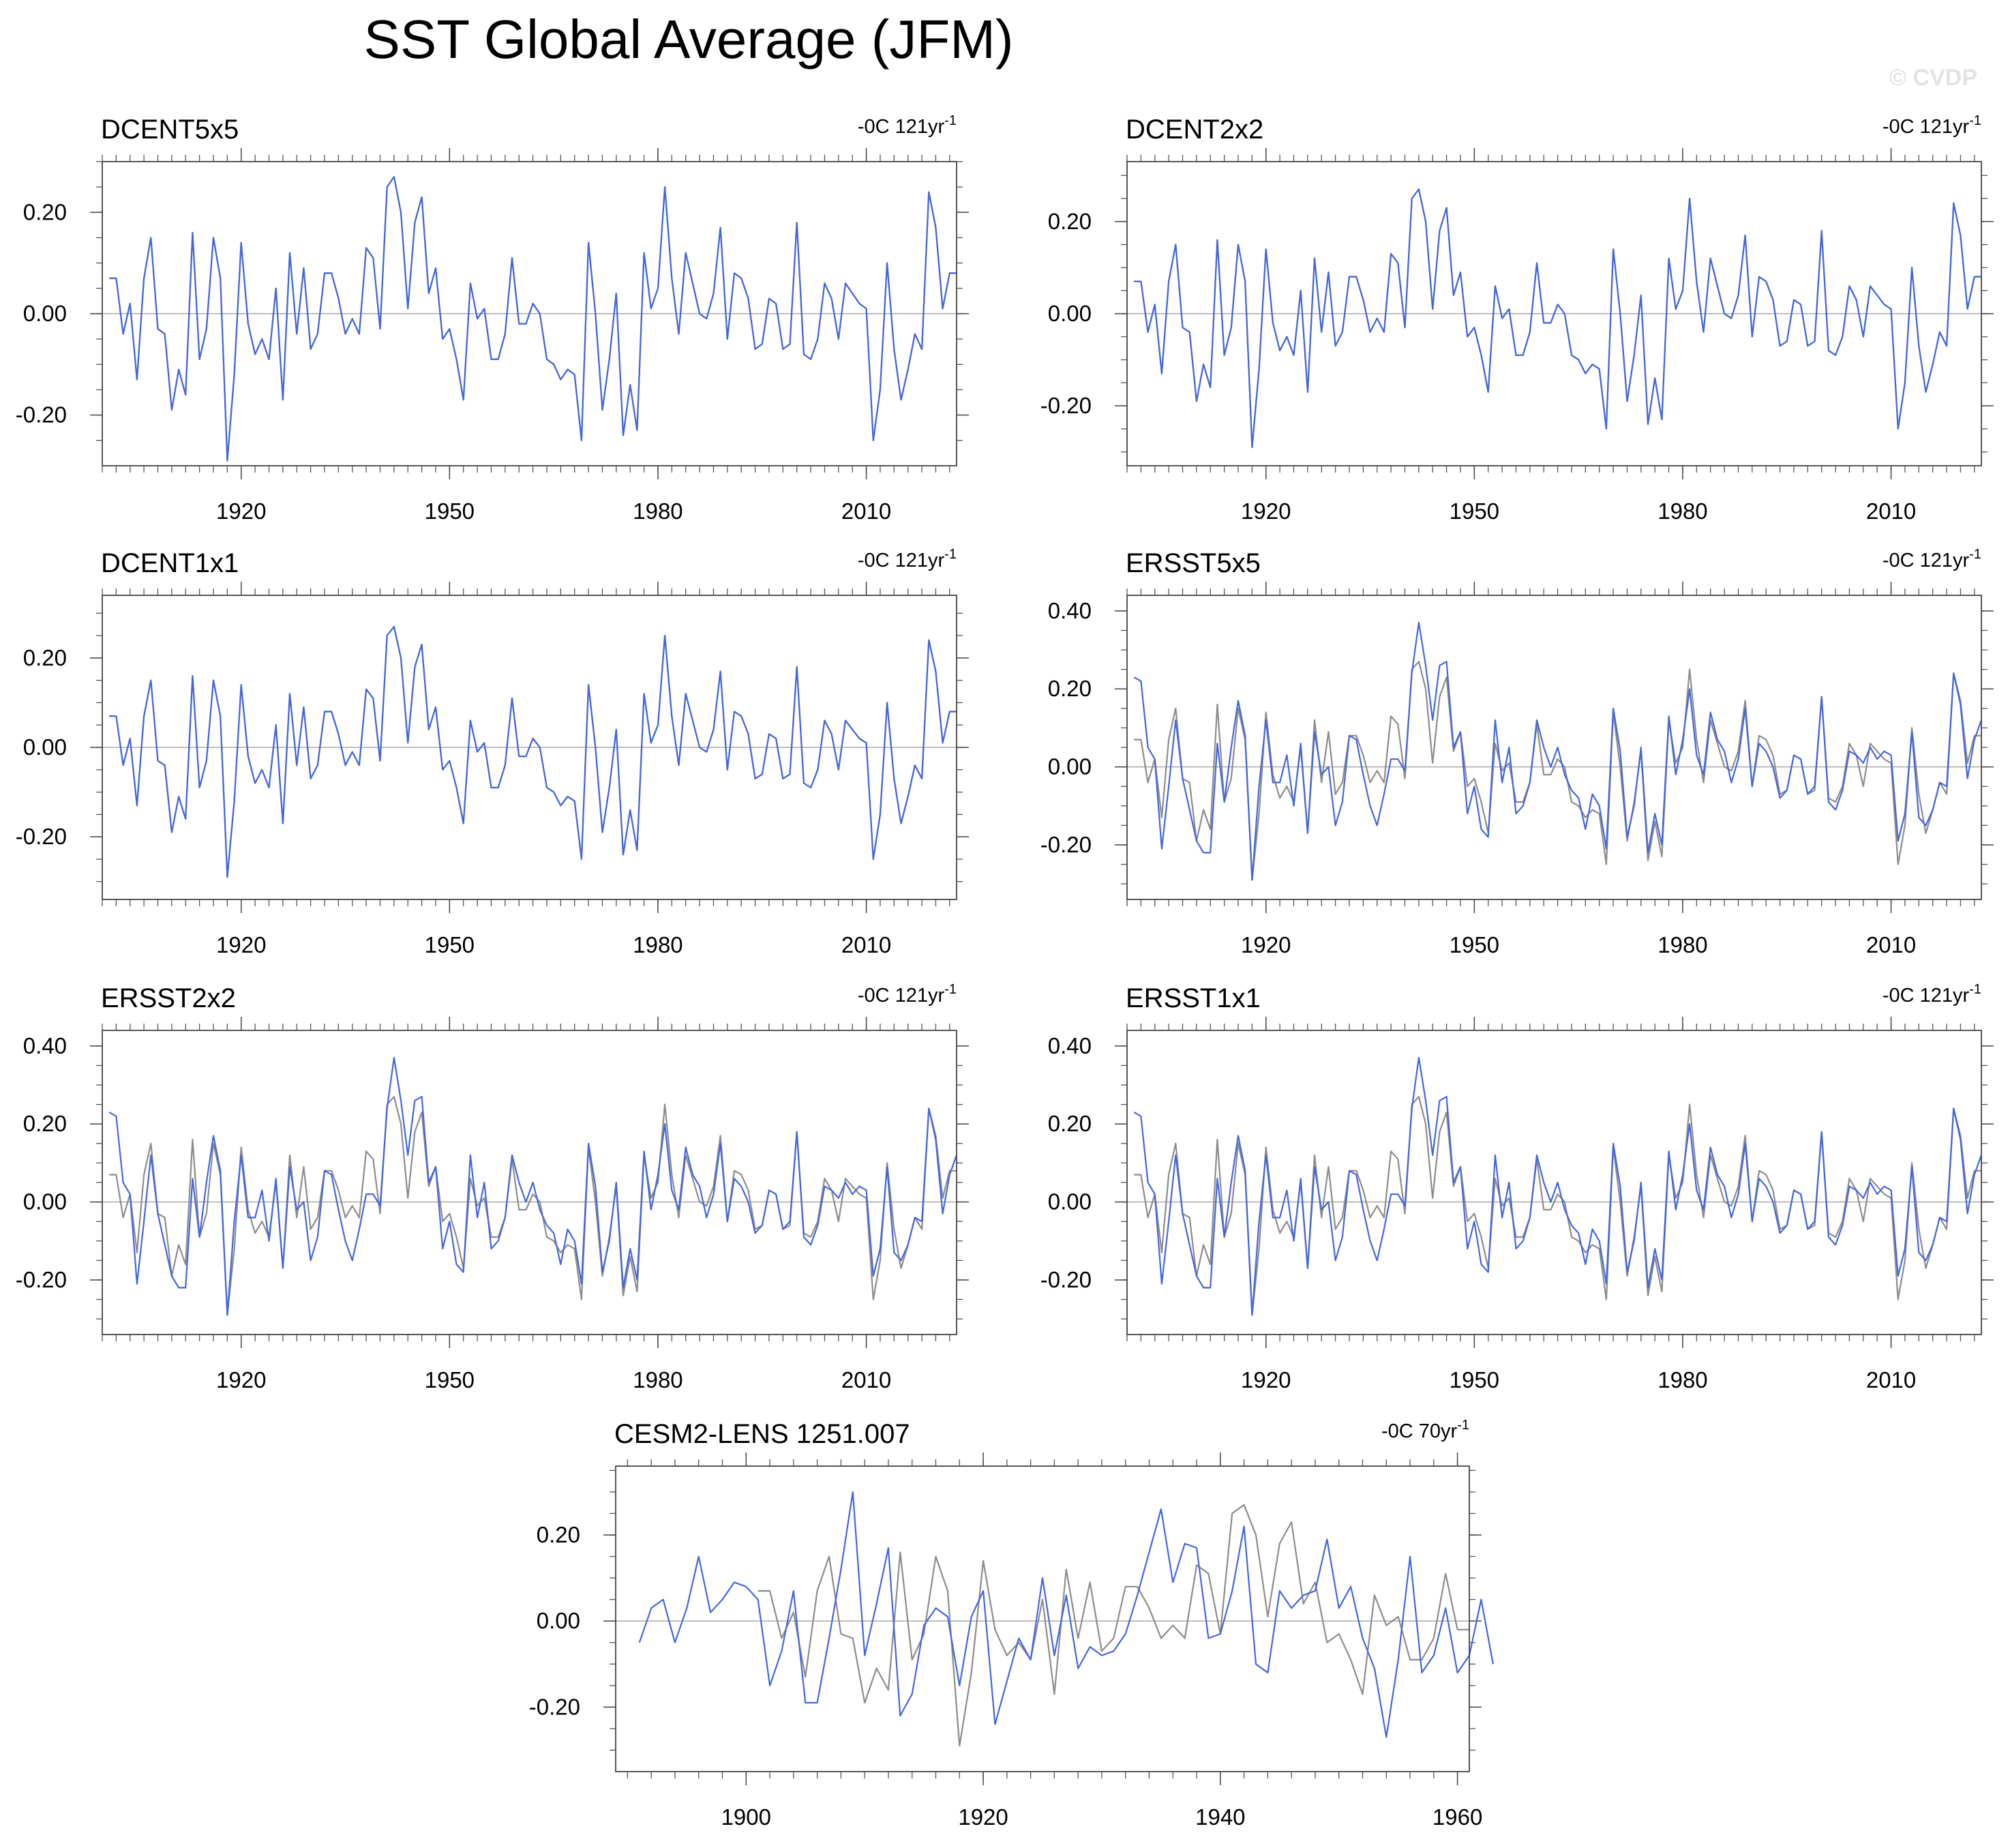  Describe the element at coordinates (170, 563) in the screenshot. I see `panel-title: DCENT1x1` at that location.